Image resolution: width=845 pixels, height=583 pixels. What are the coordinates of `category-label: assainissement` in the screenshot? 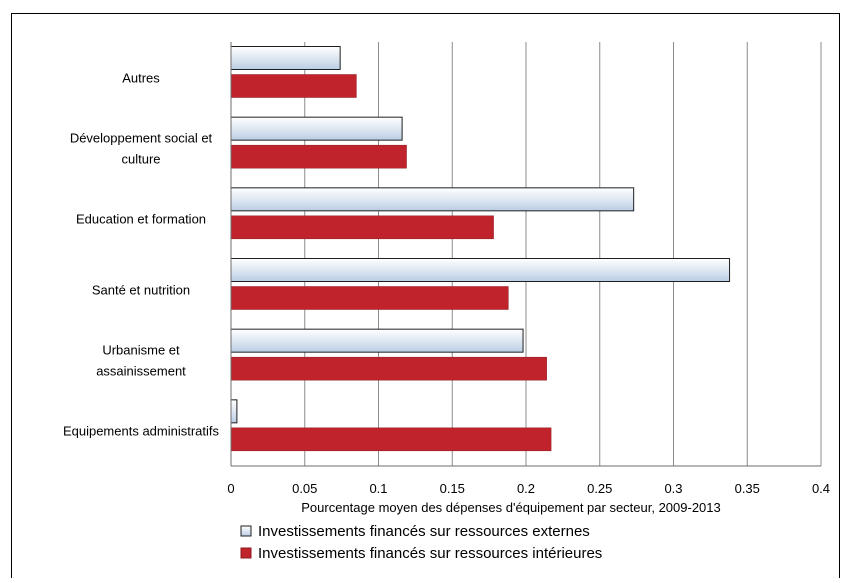 It's located at (141, 371).